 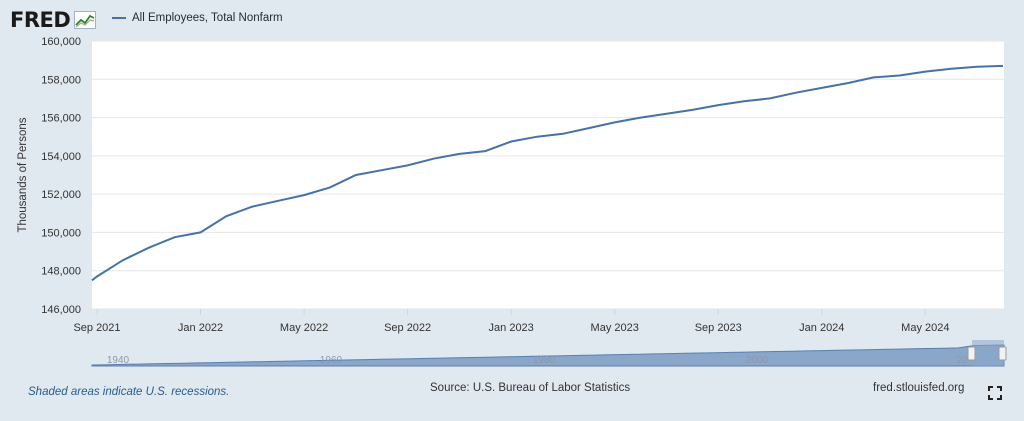 What do you see at coordinates (61, 272) in the screenshot?
I see `y-tick-label: 148,000` at bounding box center [61, 272].